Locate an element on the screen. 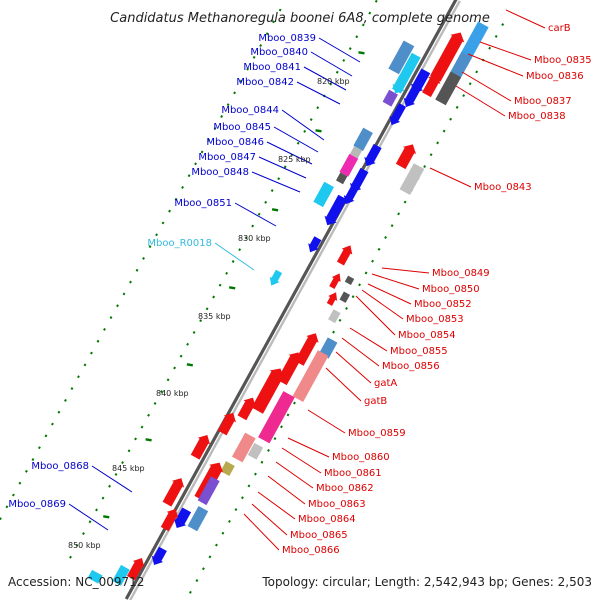  kbp-label: 835 kbp is located at coordinates (214, 316).